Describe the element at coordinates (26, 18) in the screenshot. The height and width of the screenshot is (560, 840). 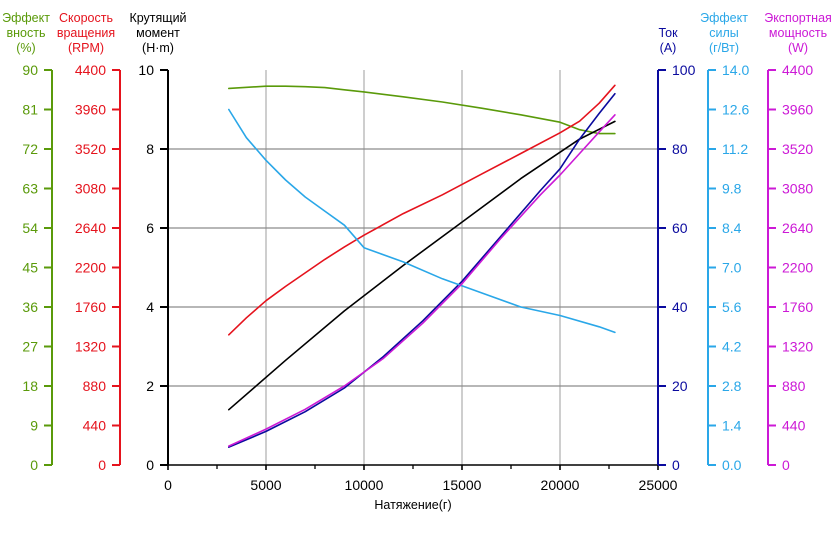
I see `y-axis-title-efficiency_pct: Эффект` at that location.